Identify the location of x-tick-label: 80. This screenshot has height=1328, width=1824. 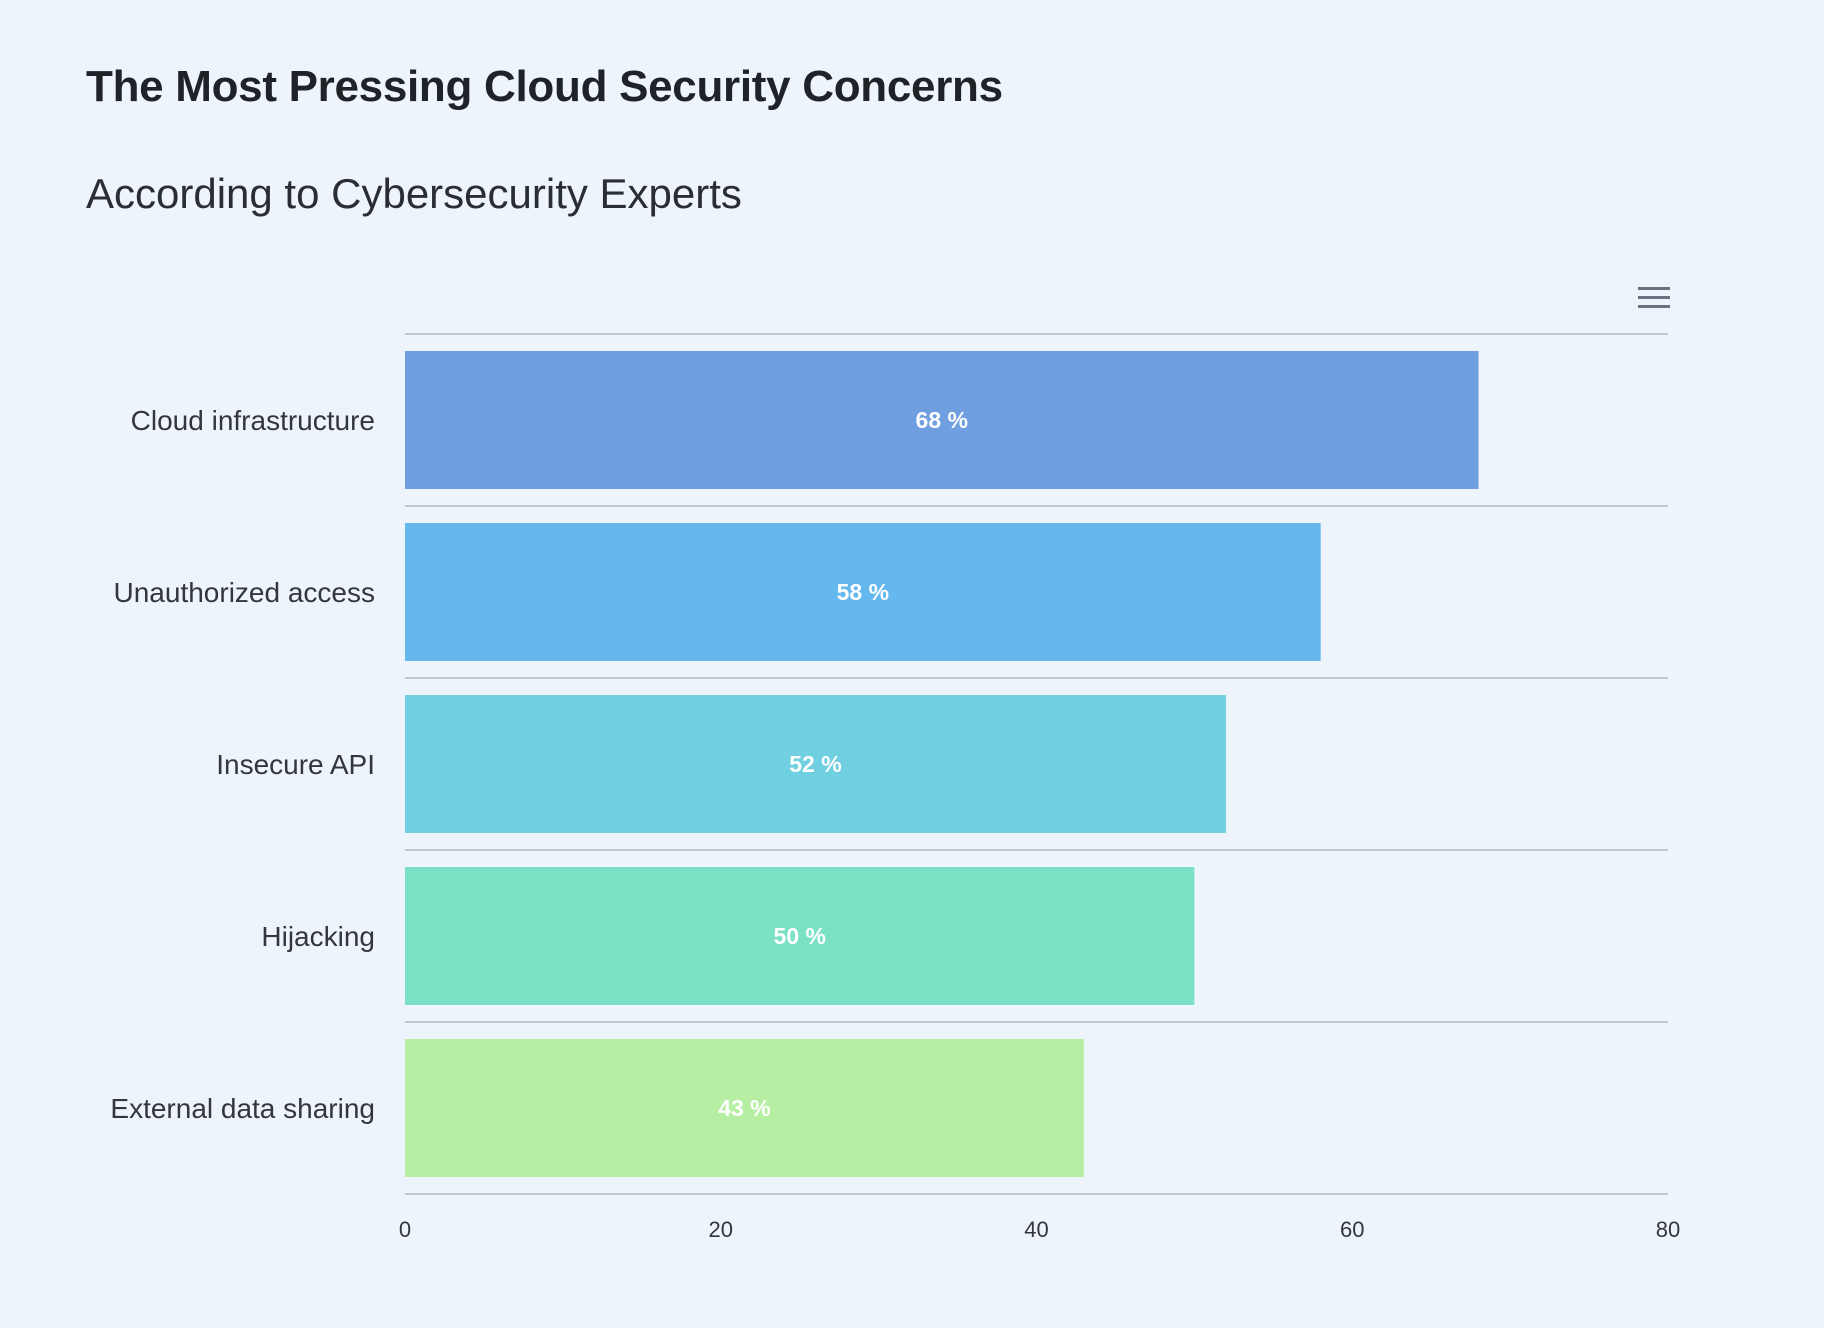
(1668, 1229).